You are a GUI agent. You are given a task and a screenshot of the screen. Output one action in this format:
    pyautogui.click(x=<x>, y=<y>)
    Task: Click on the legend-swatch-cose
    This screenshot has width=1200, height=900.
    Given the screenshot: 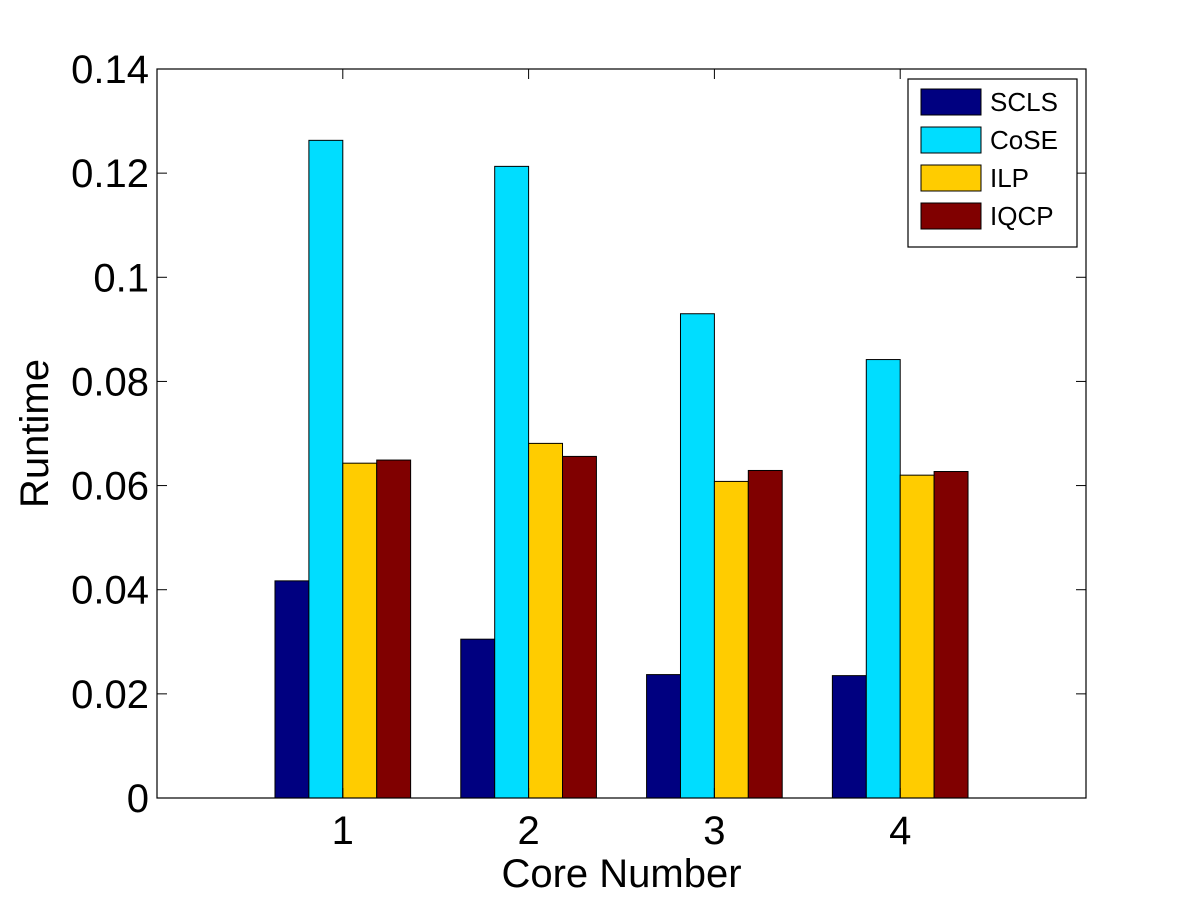 What is the action you would take?
    pyautogui.click(x=951, y=140)
    